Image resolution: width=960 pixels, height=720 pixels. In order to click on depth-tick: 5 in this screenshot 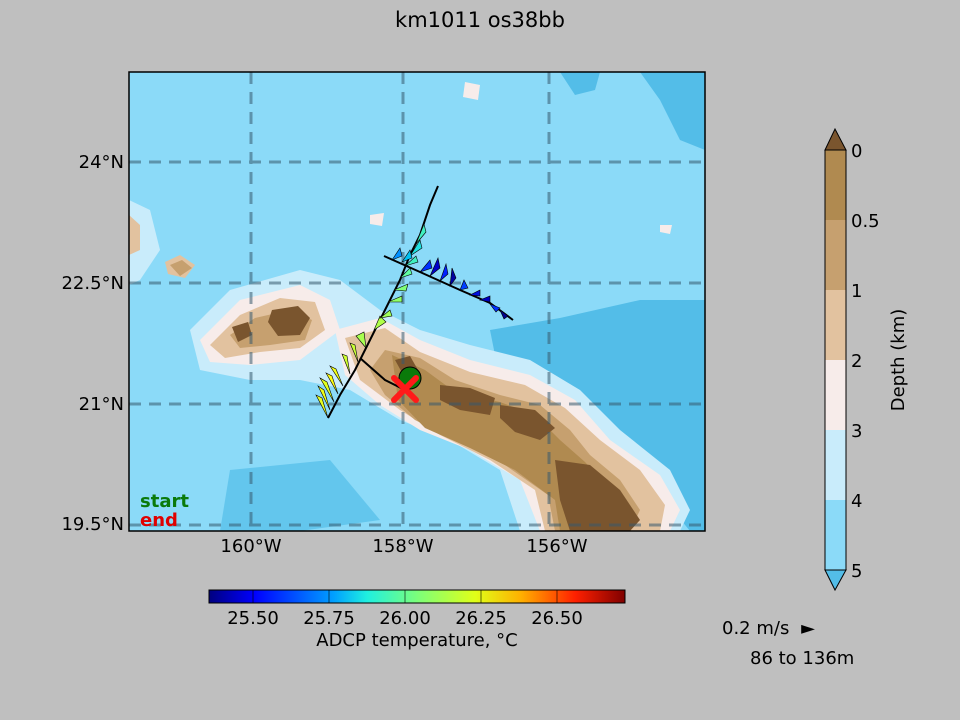, I will do `click(856, 571)`.